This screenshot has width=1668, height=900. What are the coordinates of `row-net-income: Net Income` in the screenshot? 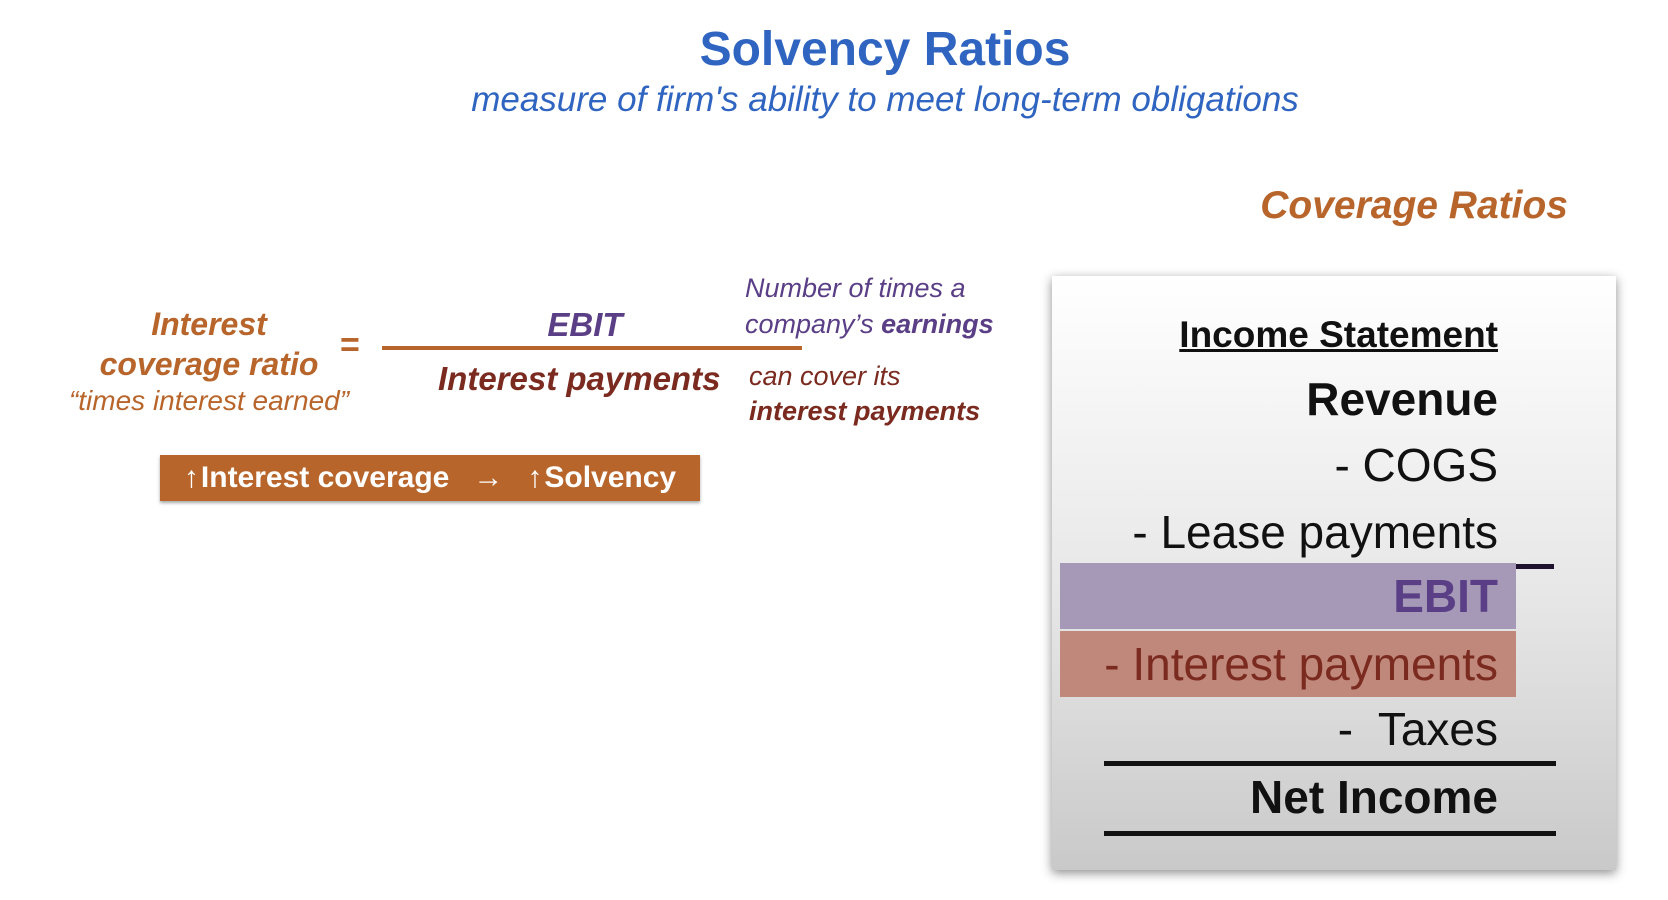 It's located at (1374, 797).